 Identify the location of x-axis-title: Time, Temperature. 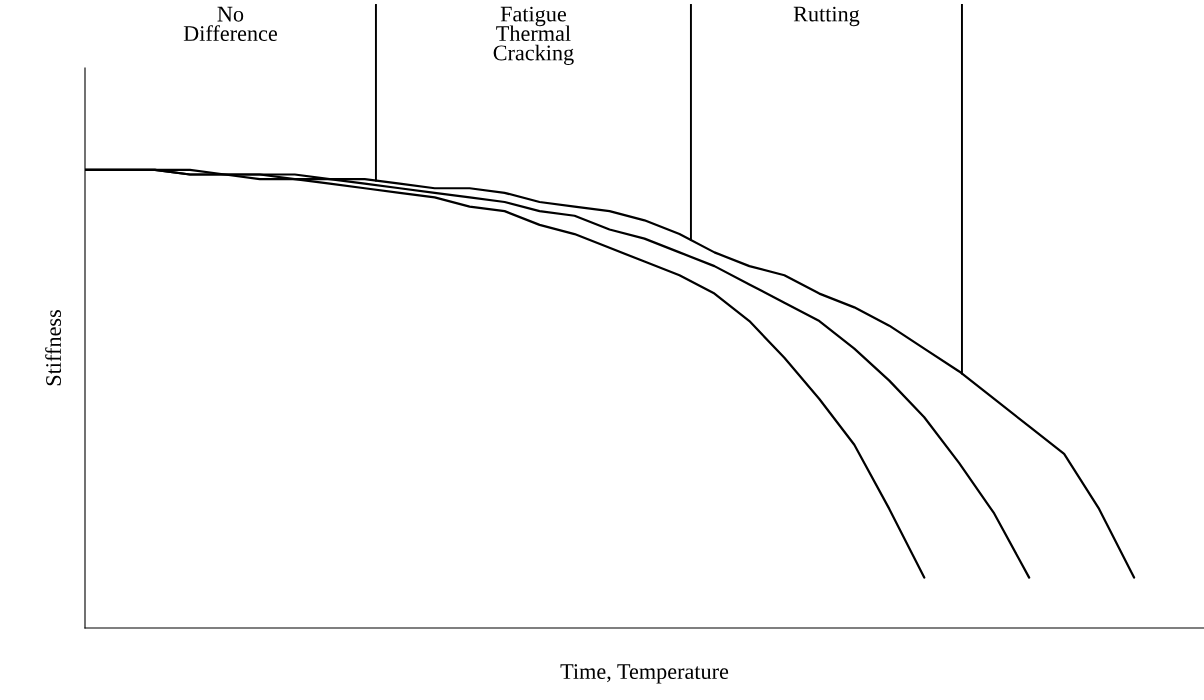
(644, 674).